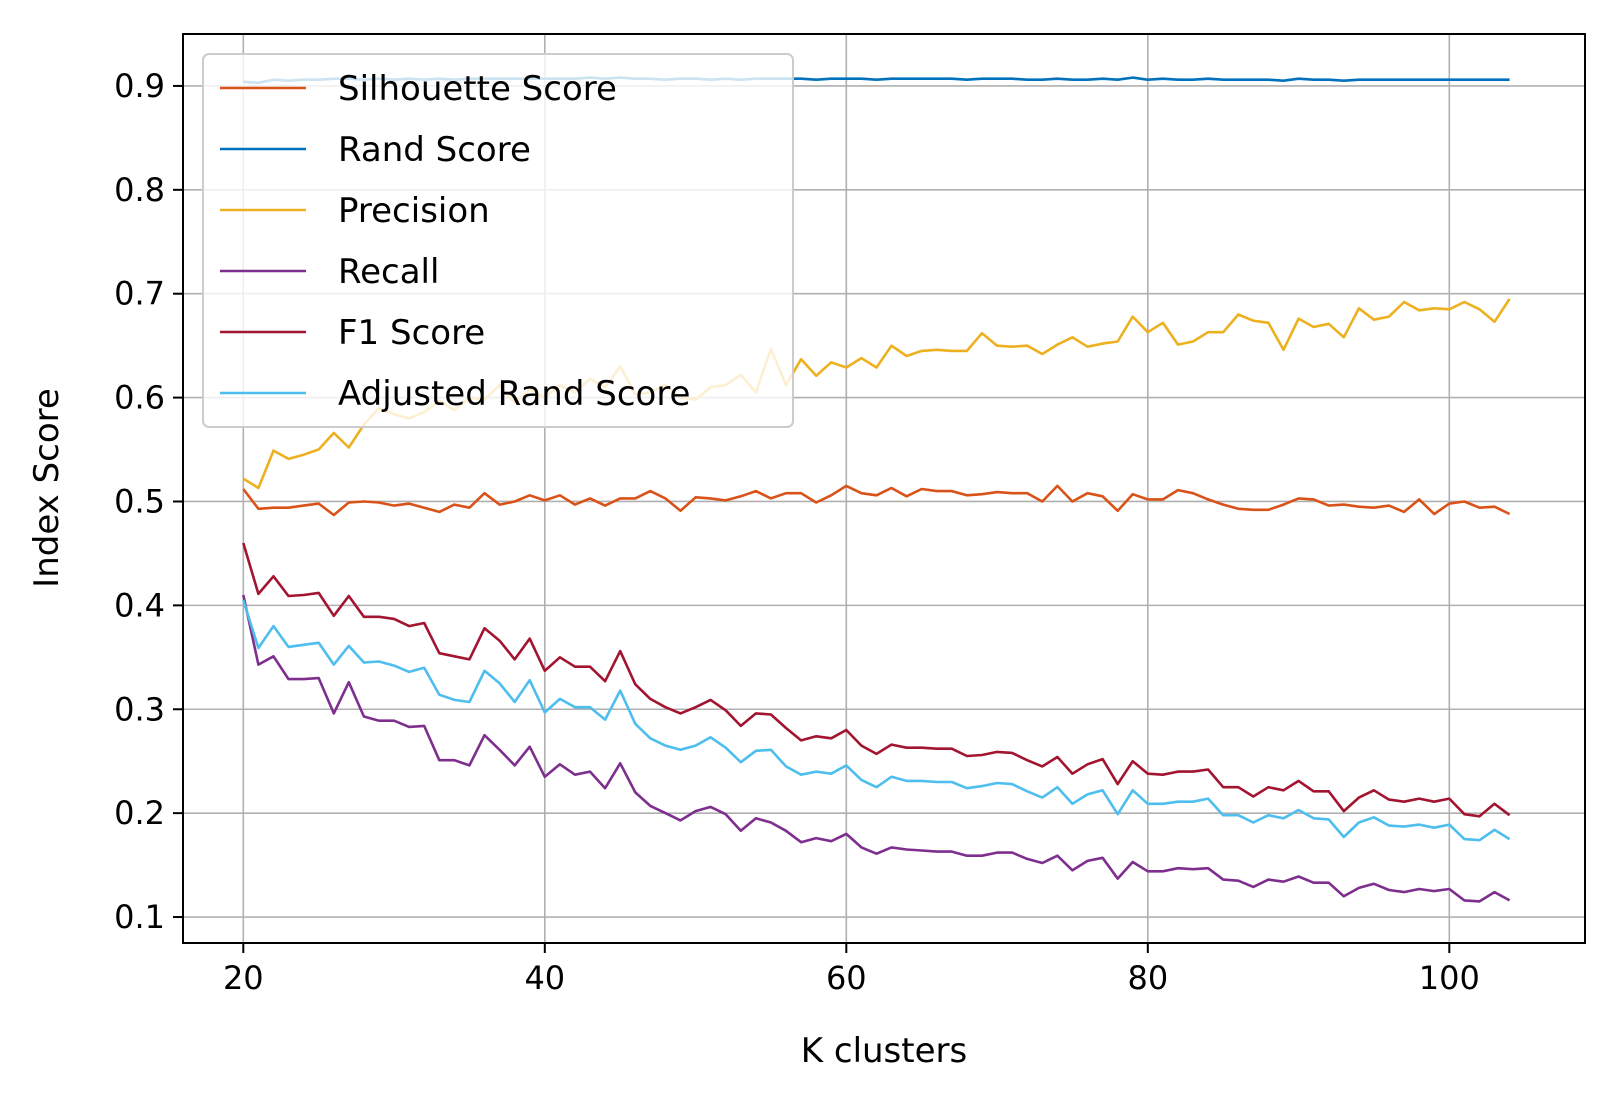 This screenshot has height=1095, width=1610. I want to click on legend-label-precision: Precision, so click(414, 211).